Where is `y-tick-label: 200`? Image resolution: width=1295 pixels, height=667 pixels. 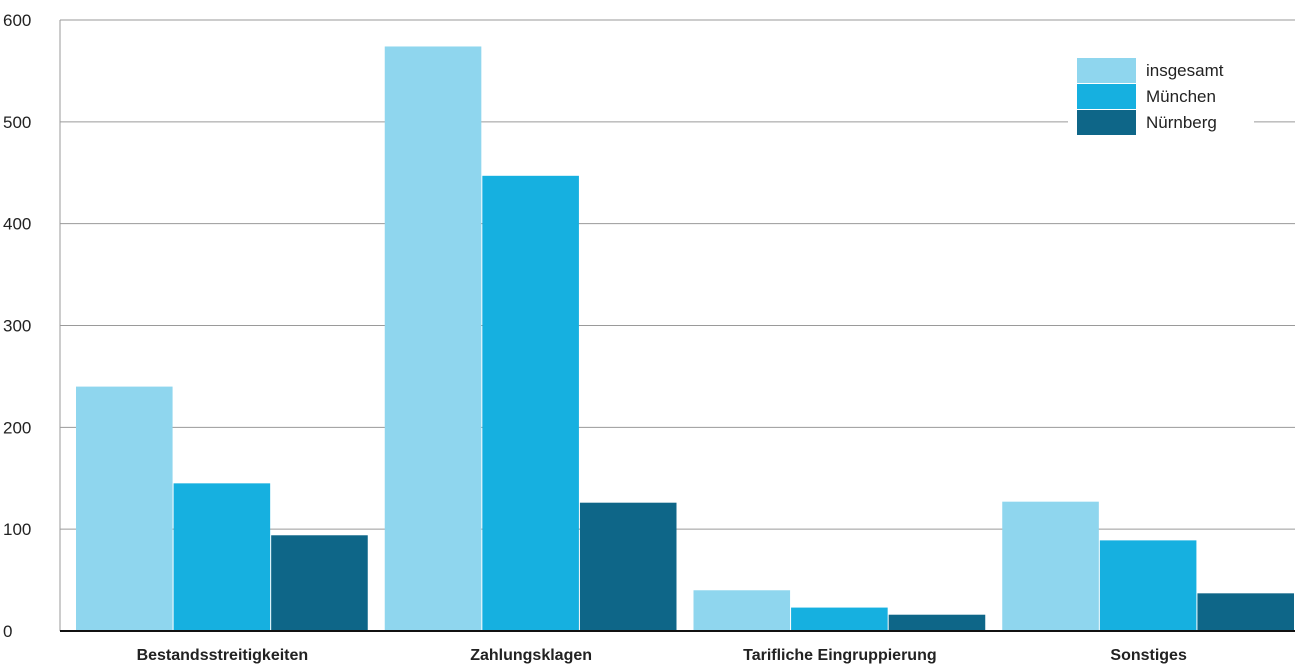 y-tick-label: 200 is located at coordinates (17, 427).